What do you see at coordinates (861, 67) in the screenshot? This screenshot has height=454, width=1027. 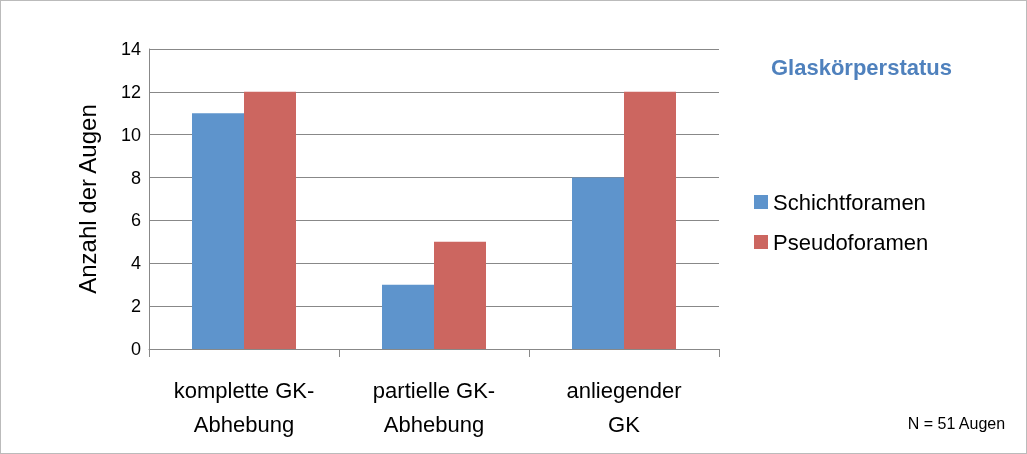 I see `text: Glaskörperstatus` at bounding box center [861, 67].